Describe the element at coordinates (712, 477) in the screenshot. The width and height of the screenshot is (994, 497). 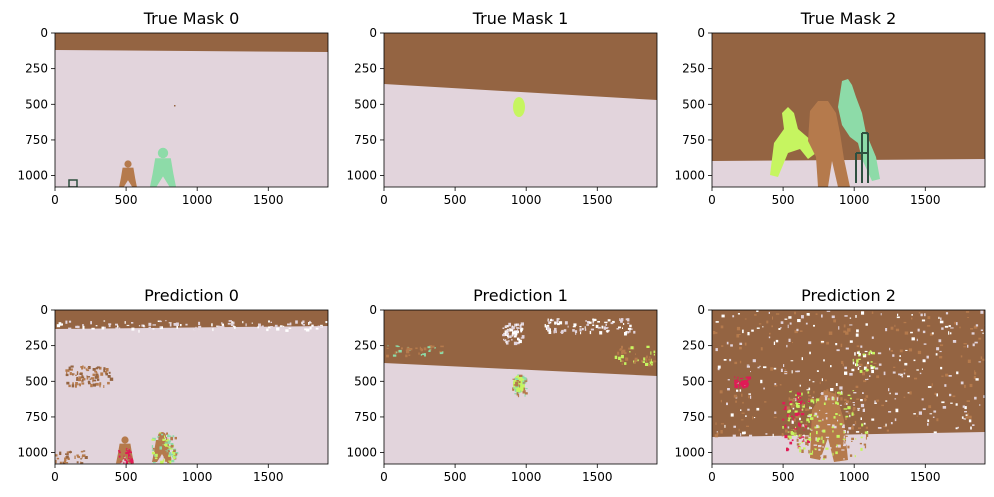
I see `x-tick-label: 0` at that location.